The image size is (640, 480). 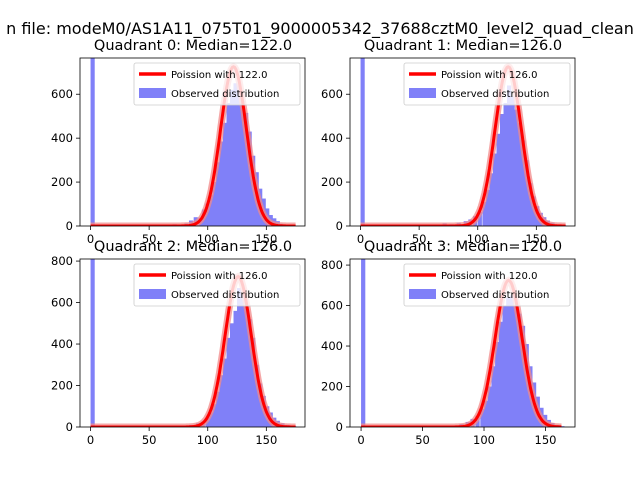 What do you see at coordinates (463, 46) in the screenshot?
I see `quadrant-1-title: Quadrant 1: Median=126.0` at bounding box center [463, 46].